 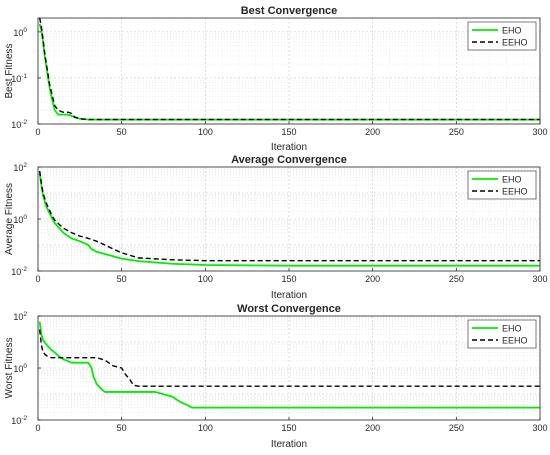 What do you see at coordinates (289, 160) in the screenshot?
I see `chart-title: Average Convergence` at bounding box center [289, 160].